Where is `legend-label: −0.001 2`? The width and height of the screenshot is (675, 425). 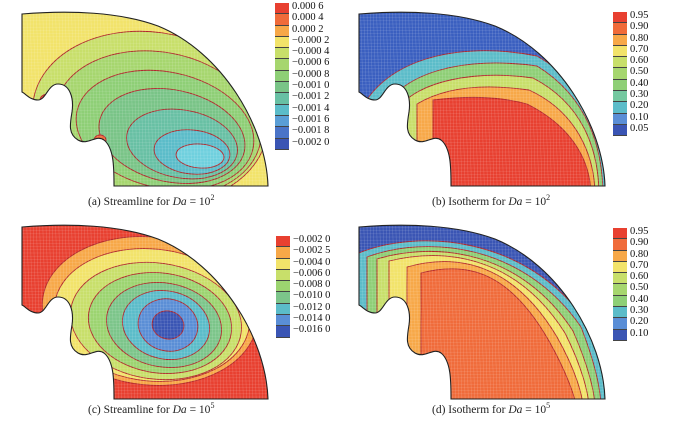
legend-label: −0.001 2 is located at coordinates (311, 97).